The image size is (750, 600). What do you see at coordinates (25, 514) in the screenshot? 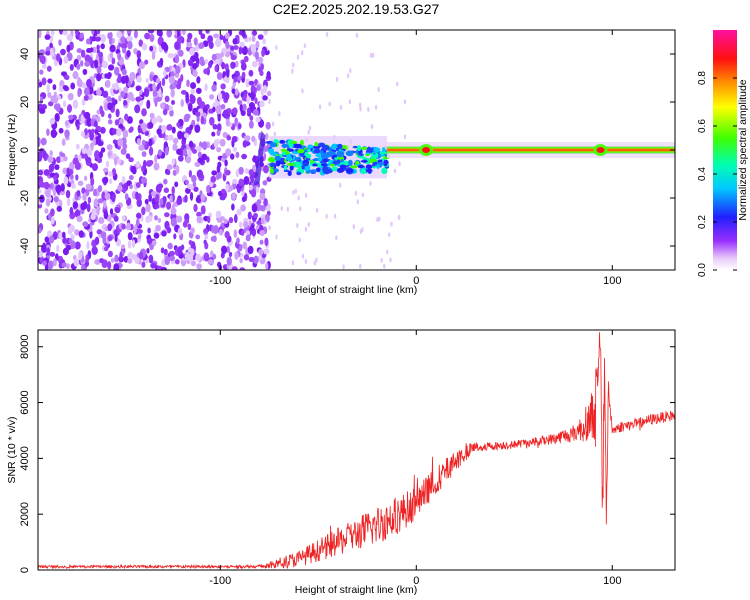
I see `snr-y-tick-label: 2000` at bounding box center [25, 514].